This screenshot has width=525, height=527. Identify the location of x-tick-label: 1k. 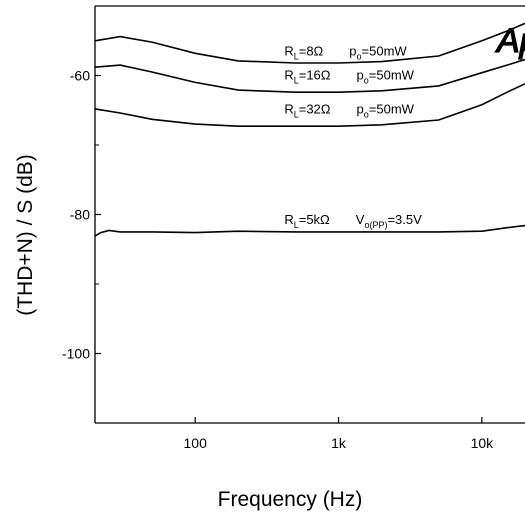
(339, 443).